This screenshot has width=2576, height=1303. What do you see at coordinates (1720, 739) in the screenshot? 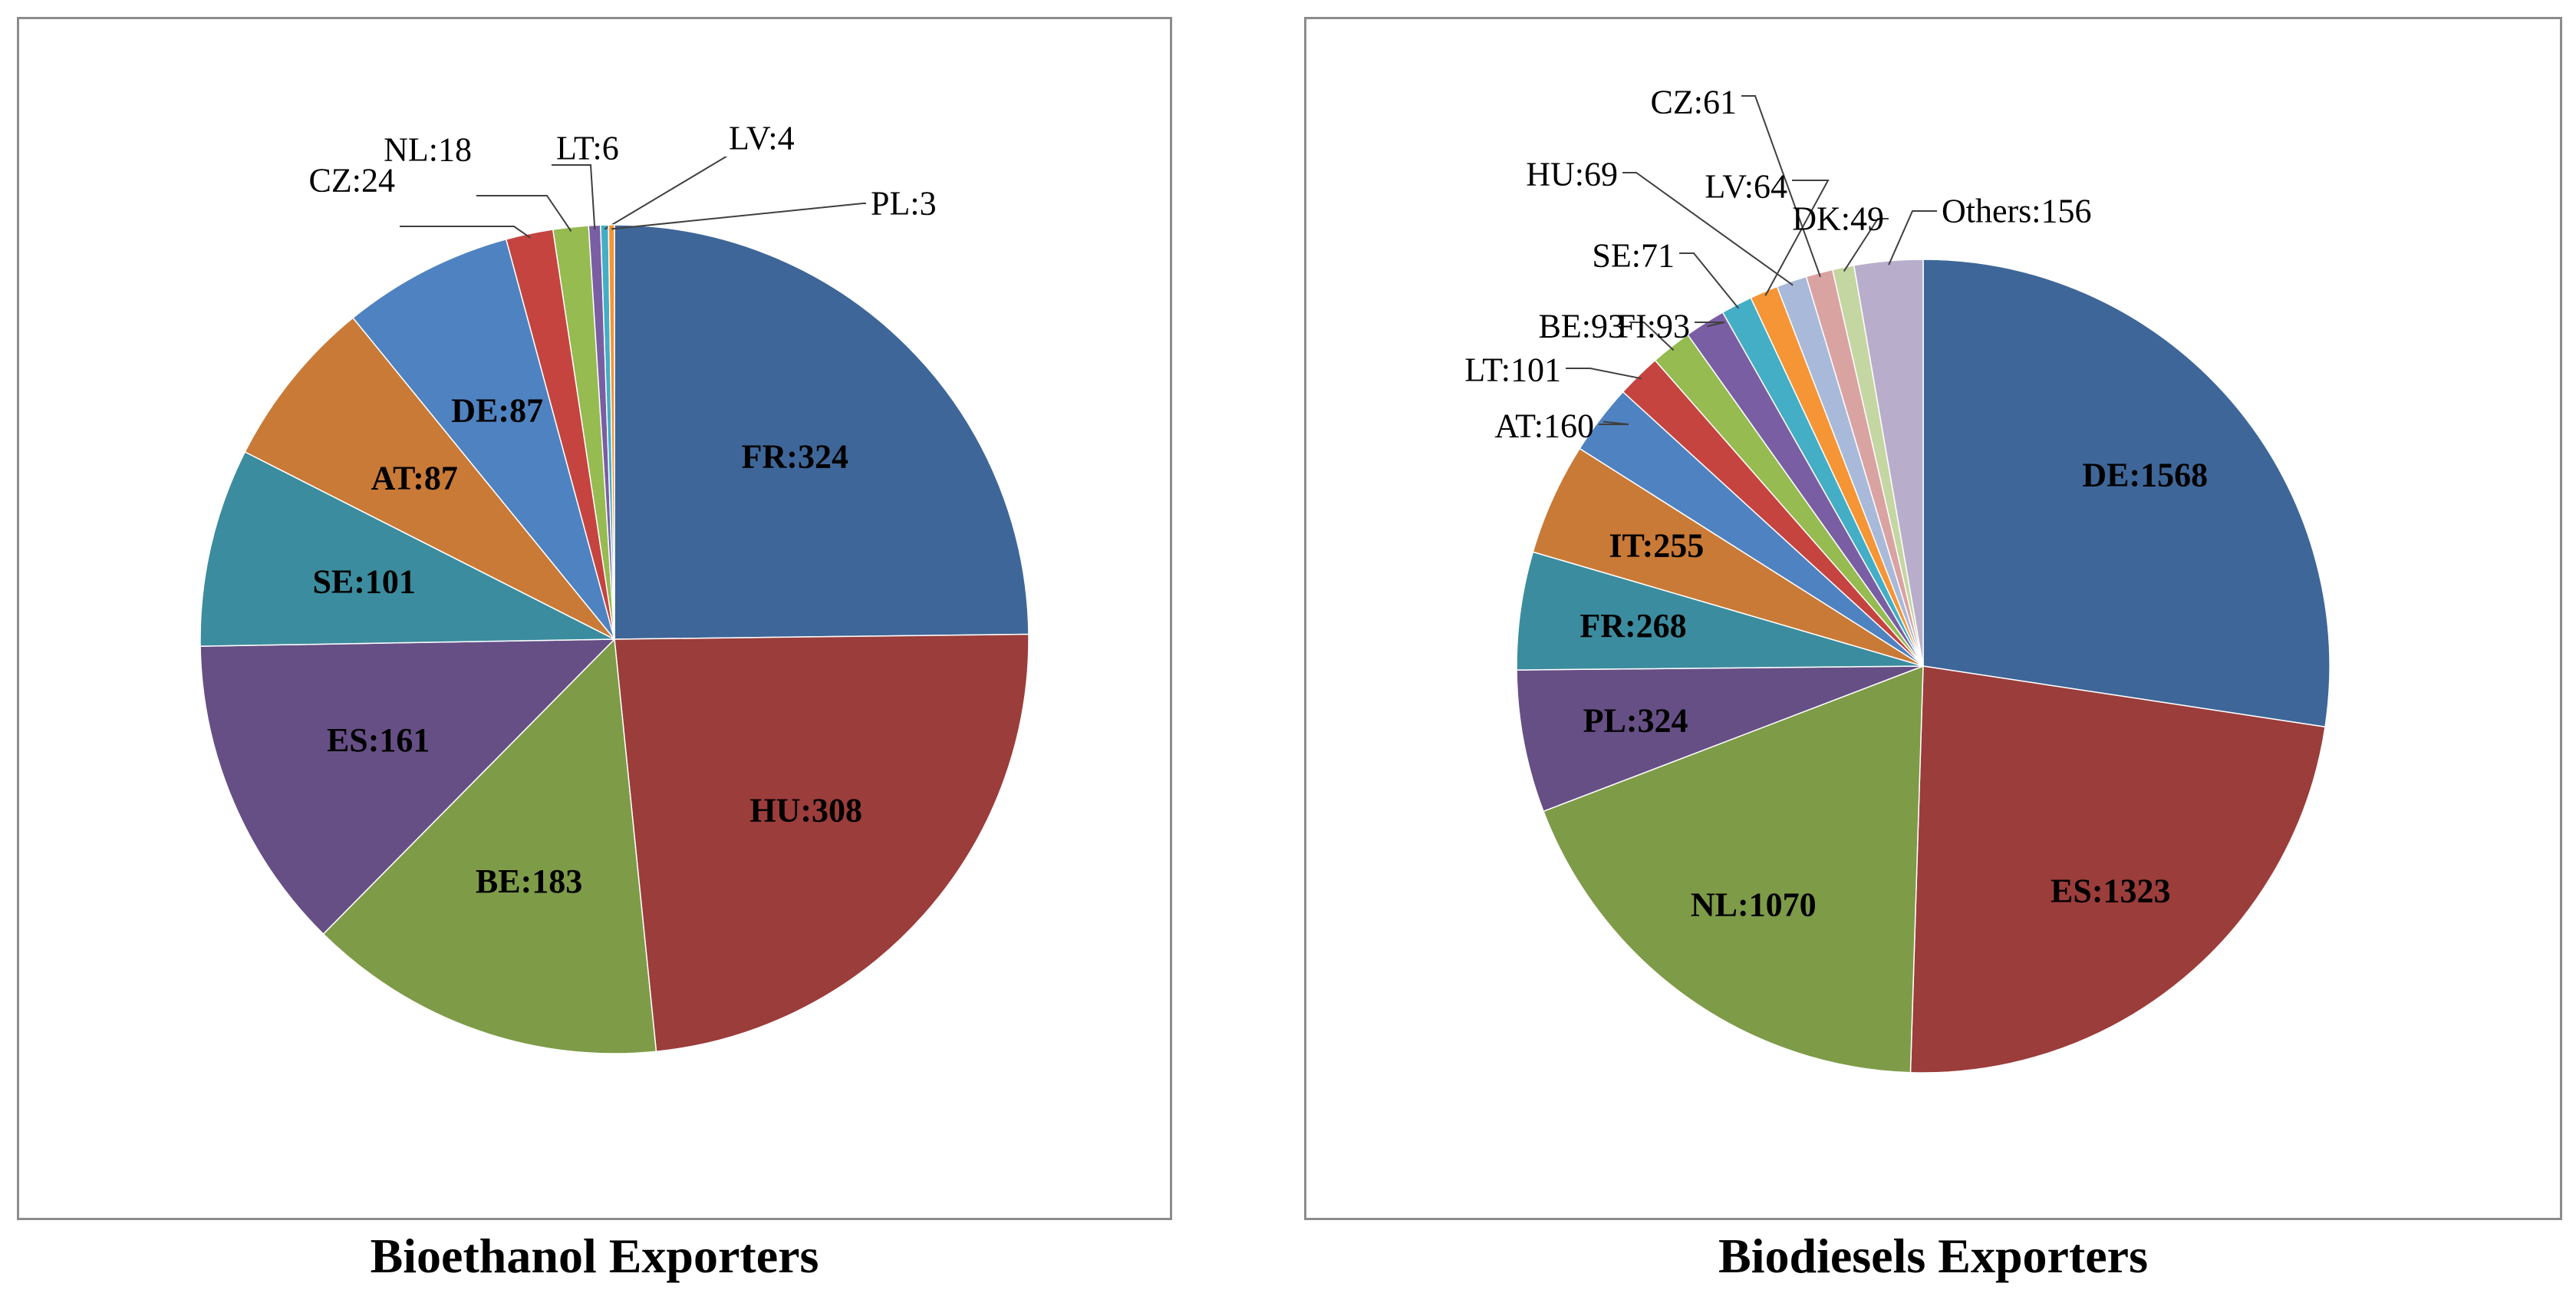
I see `biodiesel-slice-pl` at bounding box center [1720, 739].